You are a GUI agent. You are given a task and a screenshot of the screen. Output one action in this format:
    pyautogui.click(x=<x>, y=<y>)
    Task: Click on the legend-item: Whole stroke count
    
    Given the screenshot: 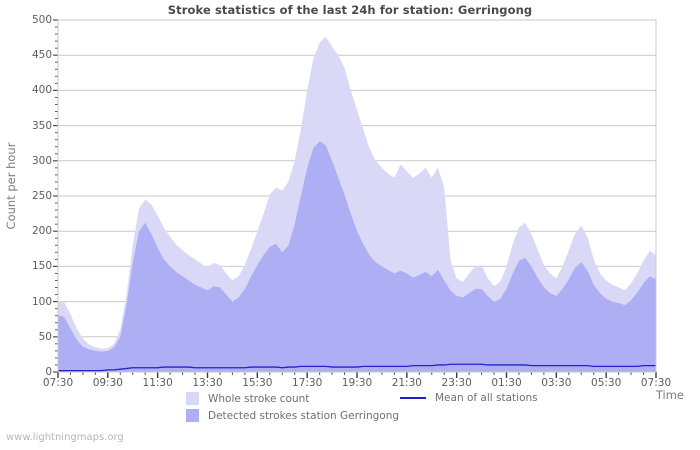 What is the action you would take?
    pyautogui.click(x=247, y=398)
    